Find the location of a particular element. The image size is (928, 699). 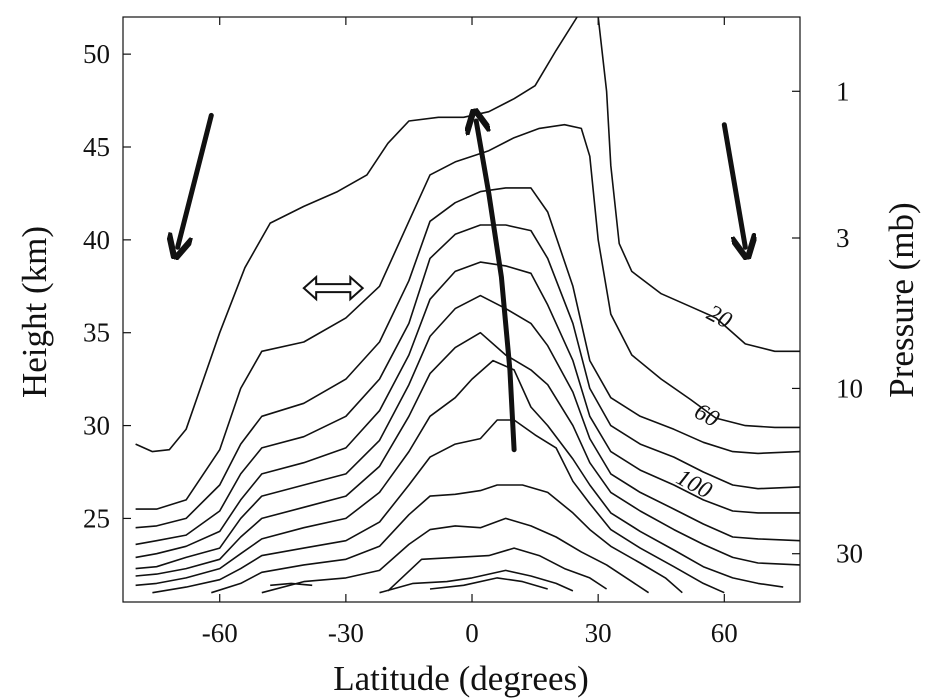

y2-tick-label: 1 is located at coordinates (843, 91).